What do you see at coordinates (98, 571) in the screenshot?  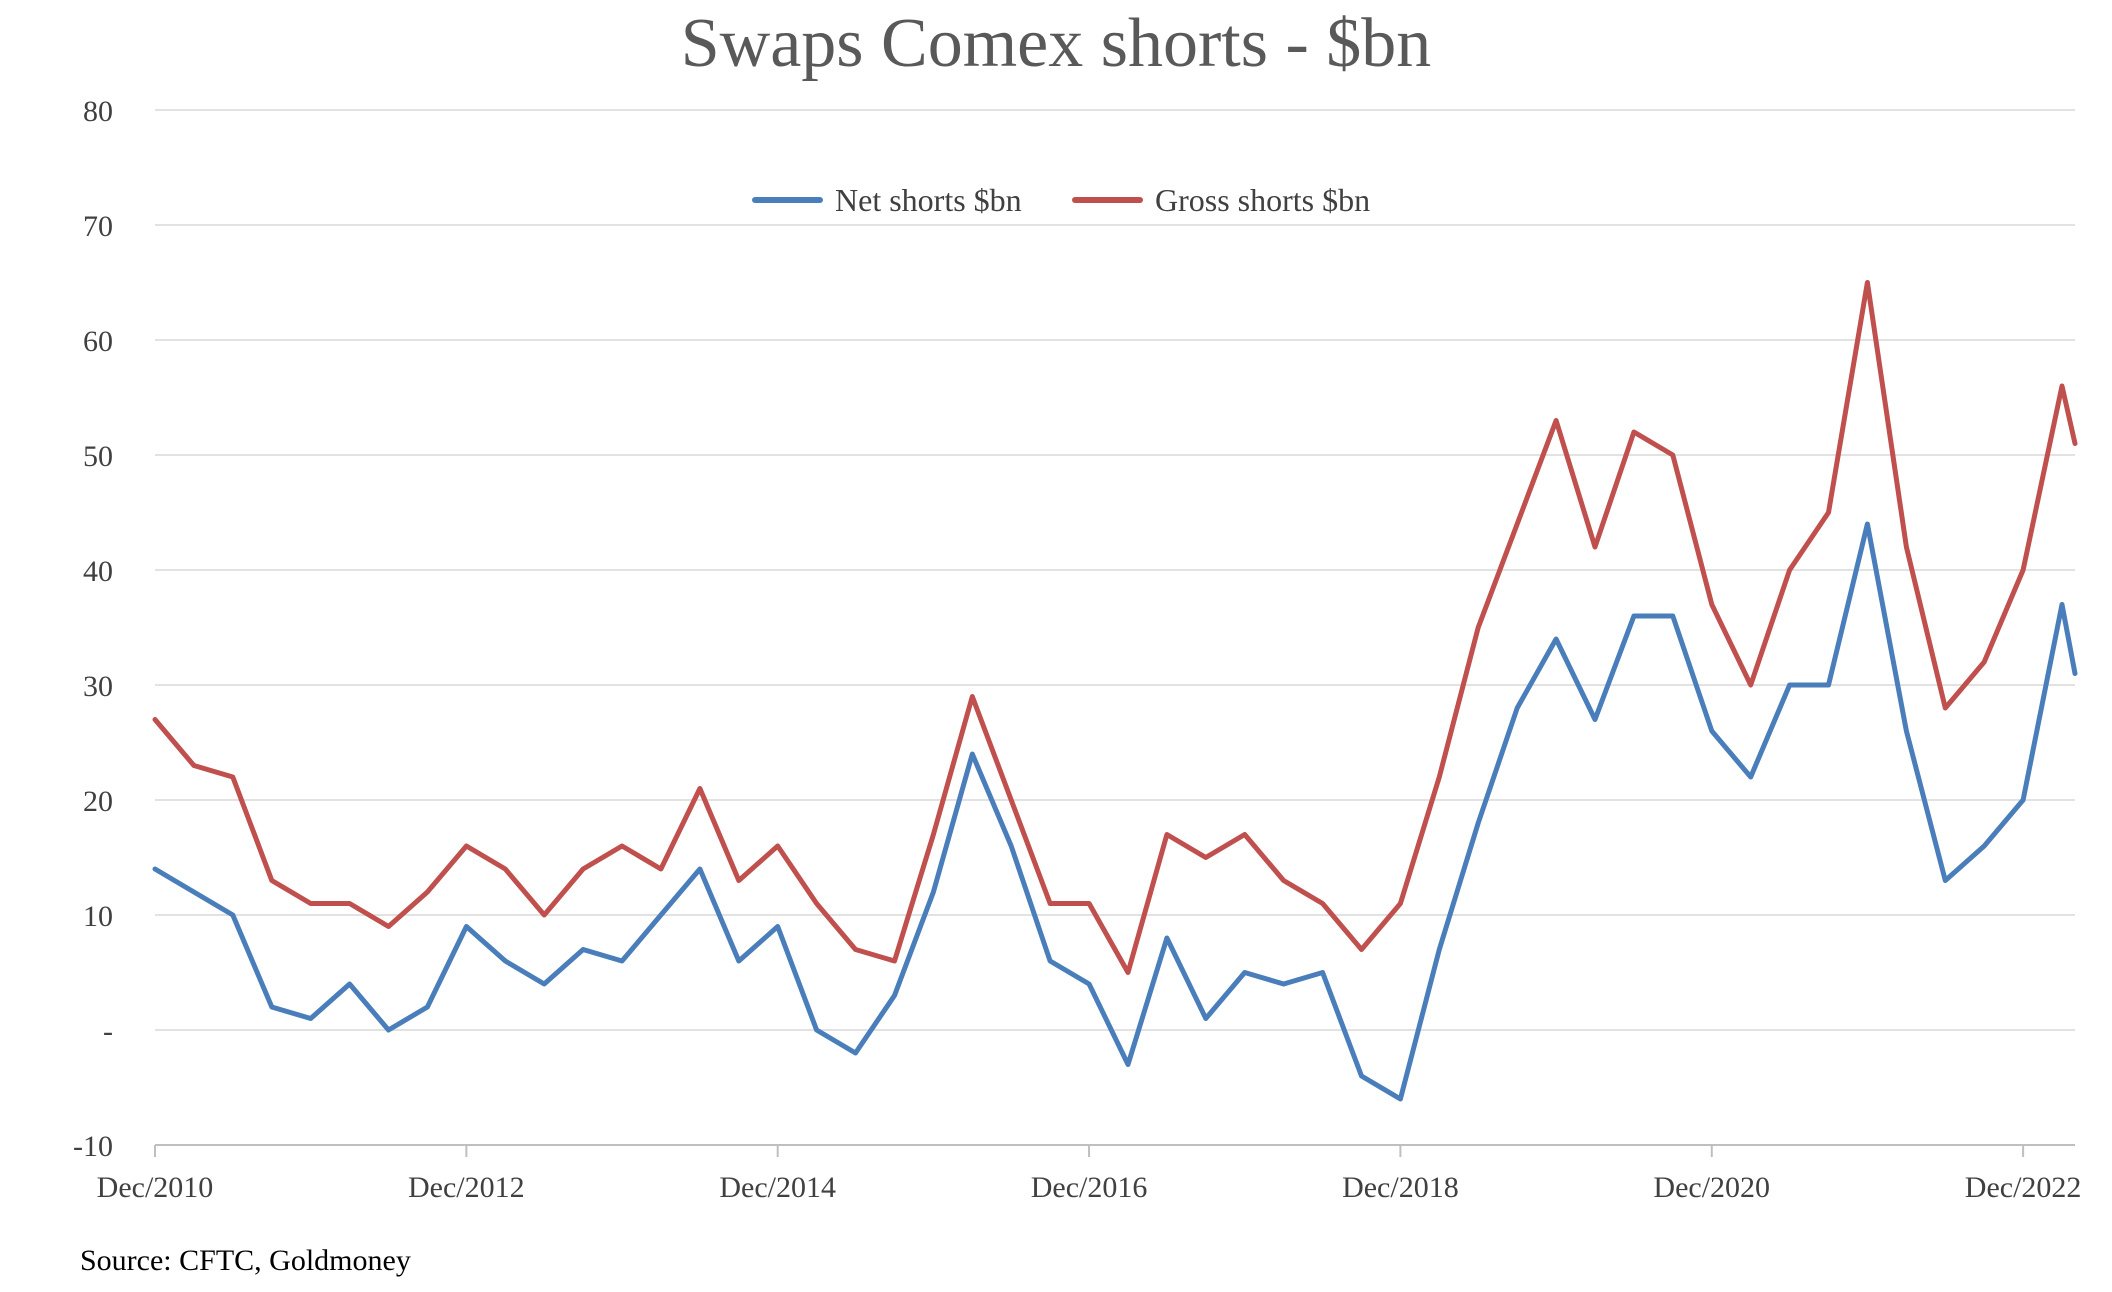 I see `y-tick-label: 40` at bounding box center [98, 571].